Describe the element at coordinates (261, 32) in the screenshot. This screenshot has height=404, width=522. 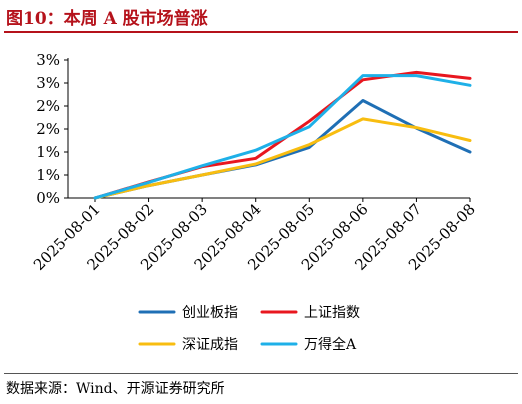
I see `title-rule` at that location.